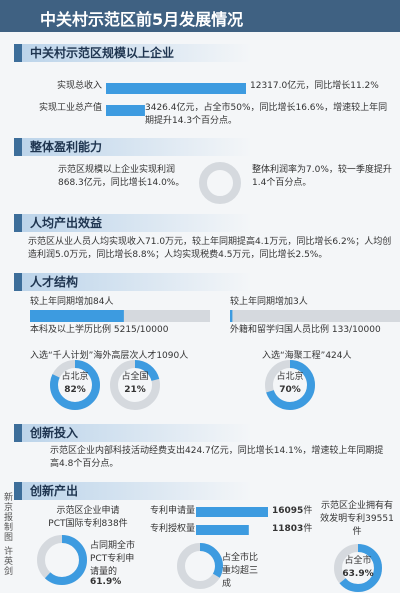 This screenshot has width=400, height=593. I want to click on paragraph: 示范区企业申请PCT国际专利838件, so click(88, 517).